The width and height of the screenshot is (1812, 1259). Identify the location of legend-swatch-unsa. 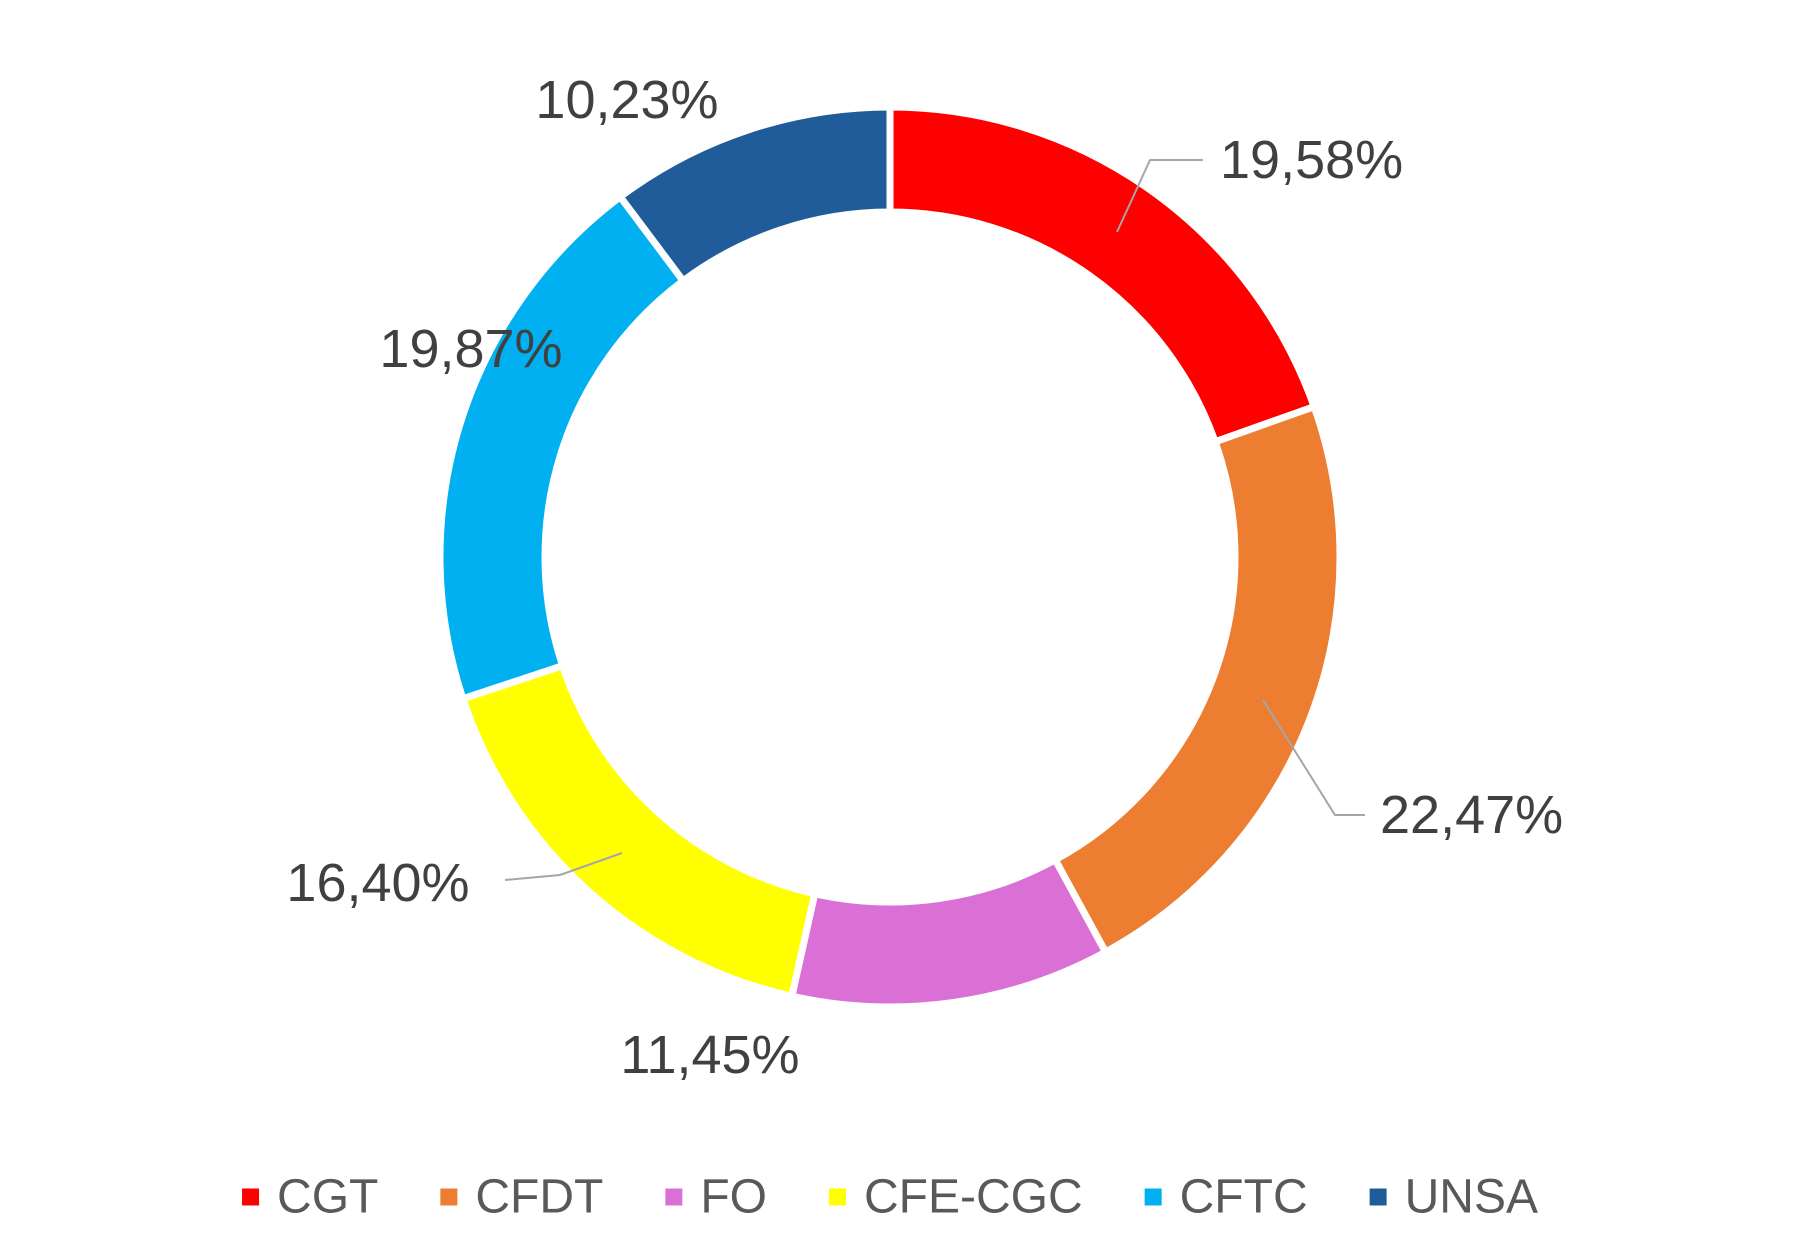
(1378, 1197).